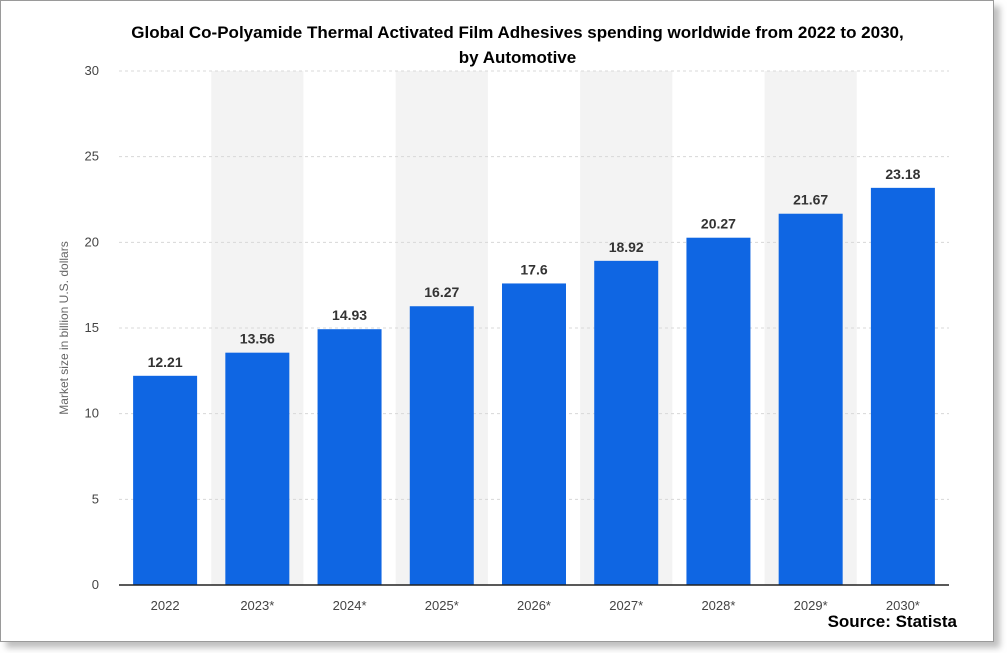  I want to click on bar-value-label: 18.92, so click(626, 247).